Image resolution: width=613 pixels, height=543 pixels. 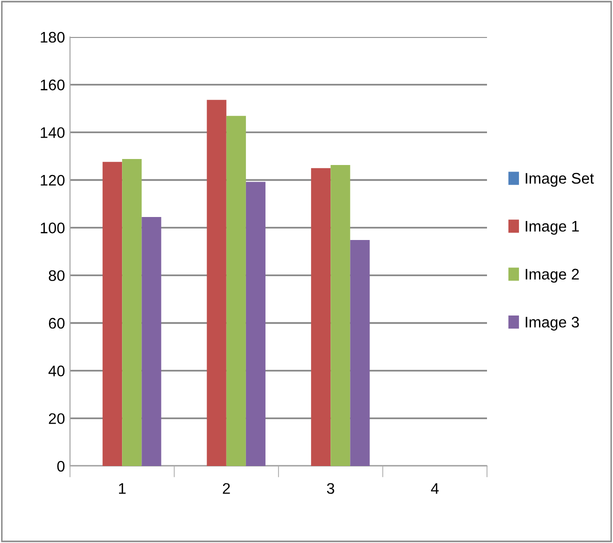 I want to click on x-tick-label: 3, so click(x=330, y=488).